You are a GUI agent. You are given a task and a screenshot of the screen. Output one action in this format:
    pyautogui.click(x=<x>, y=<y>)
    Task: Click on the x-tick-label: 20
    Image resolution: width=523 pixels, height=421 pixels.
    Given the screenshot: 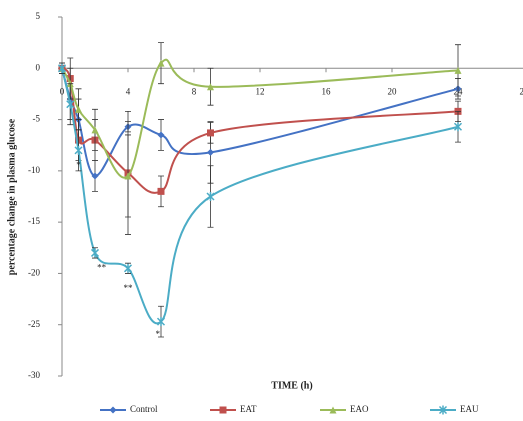 What is the action you would take?
    pyautogui.click(x=393, y=91)
    